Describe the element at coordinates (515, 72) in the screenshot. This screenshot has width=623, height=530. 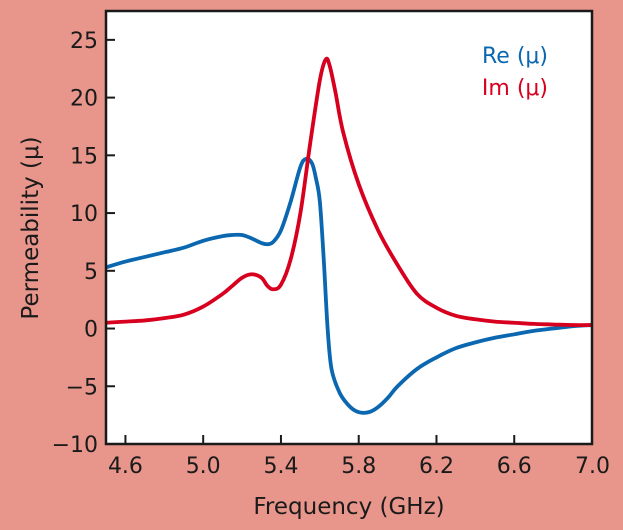
I see `legend: Re (μ) Im (μ)` at that location.